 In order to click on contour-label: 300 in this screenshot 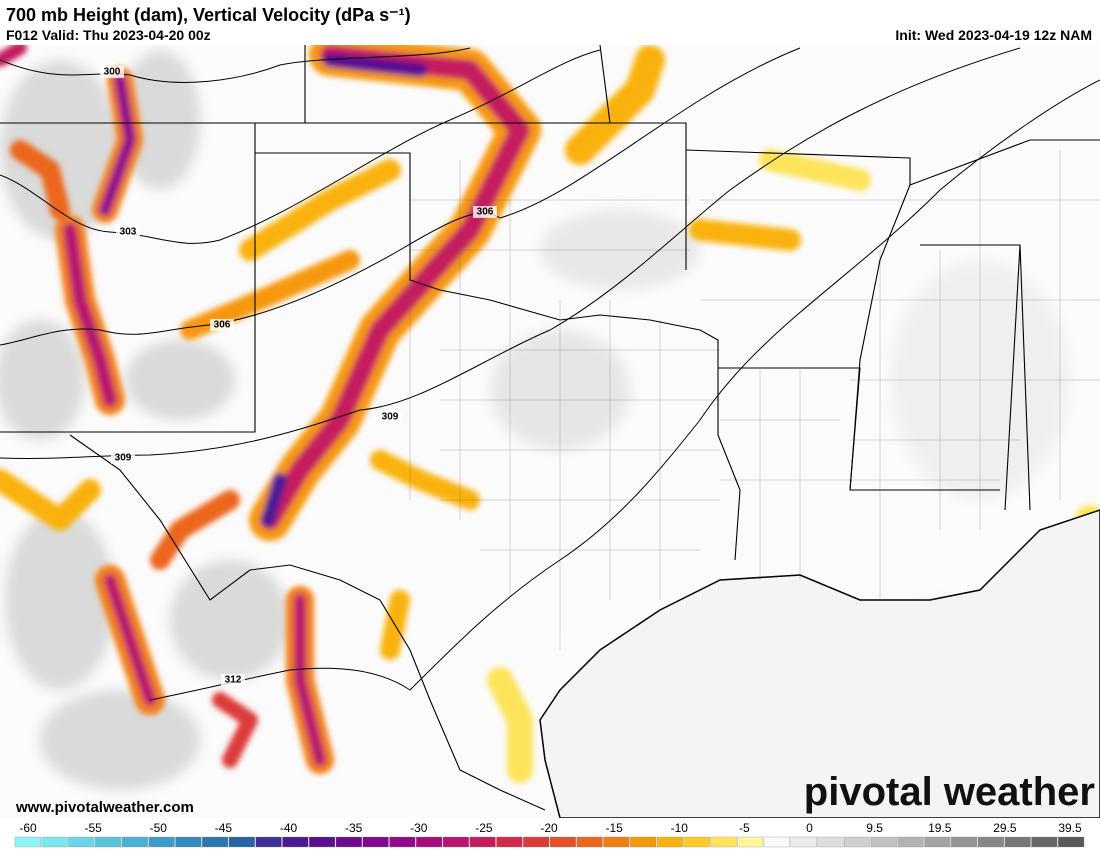, I will do `click(112, 72)`.